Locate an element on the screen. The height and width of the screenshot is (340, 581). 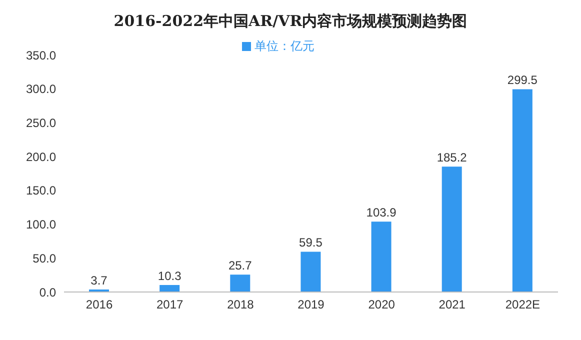
y-tick-label: 50.0 is located at coordinates (44, 258).